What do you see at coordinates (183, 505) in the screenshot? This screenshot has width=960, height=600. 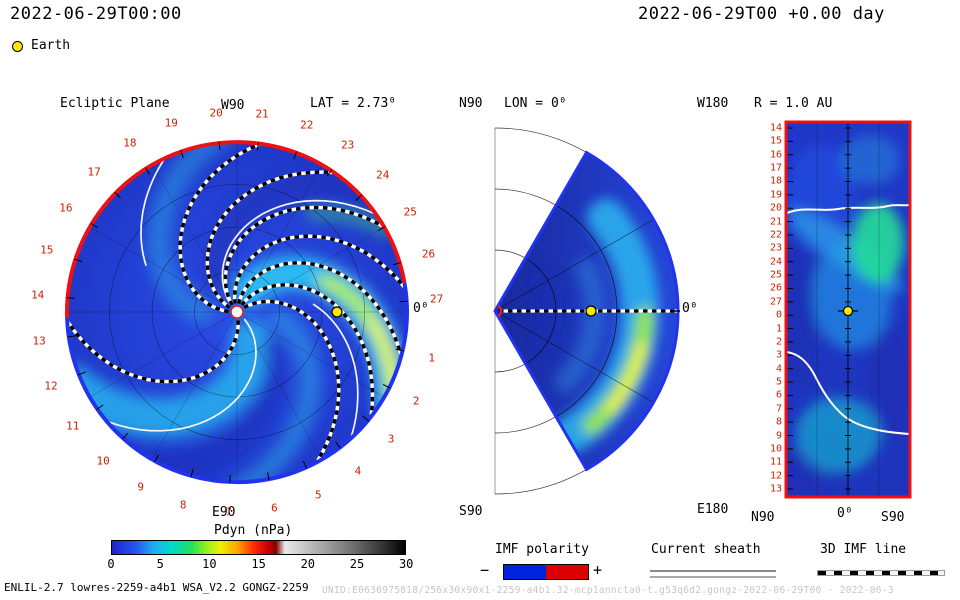 I see `carrington-tick-8: 8` at bounding box center [183, 505].